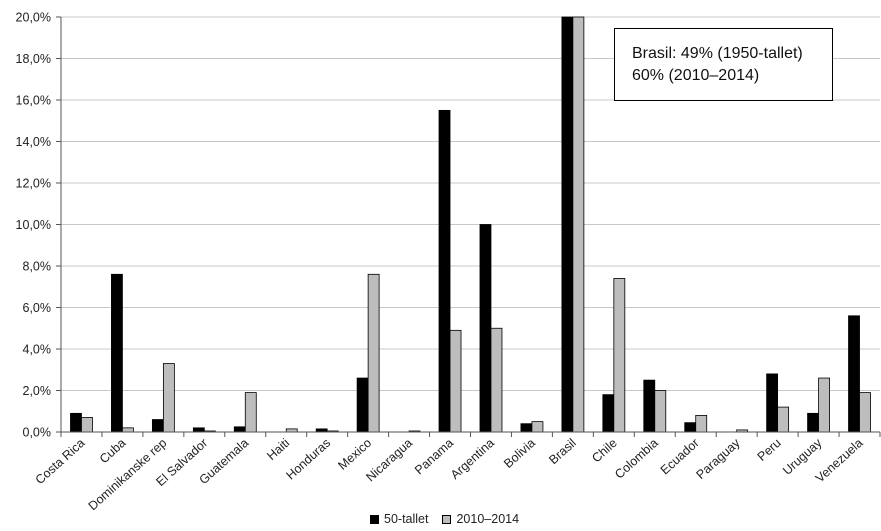 The height and width of the screenshot is (531, 881). I want to click on legend: 50-tallet 2010–2014, so click(451, 519).